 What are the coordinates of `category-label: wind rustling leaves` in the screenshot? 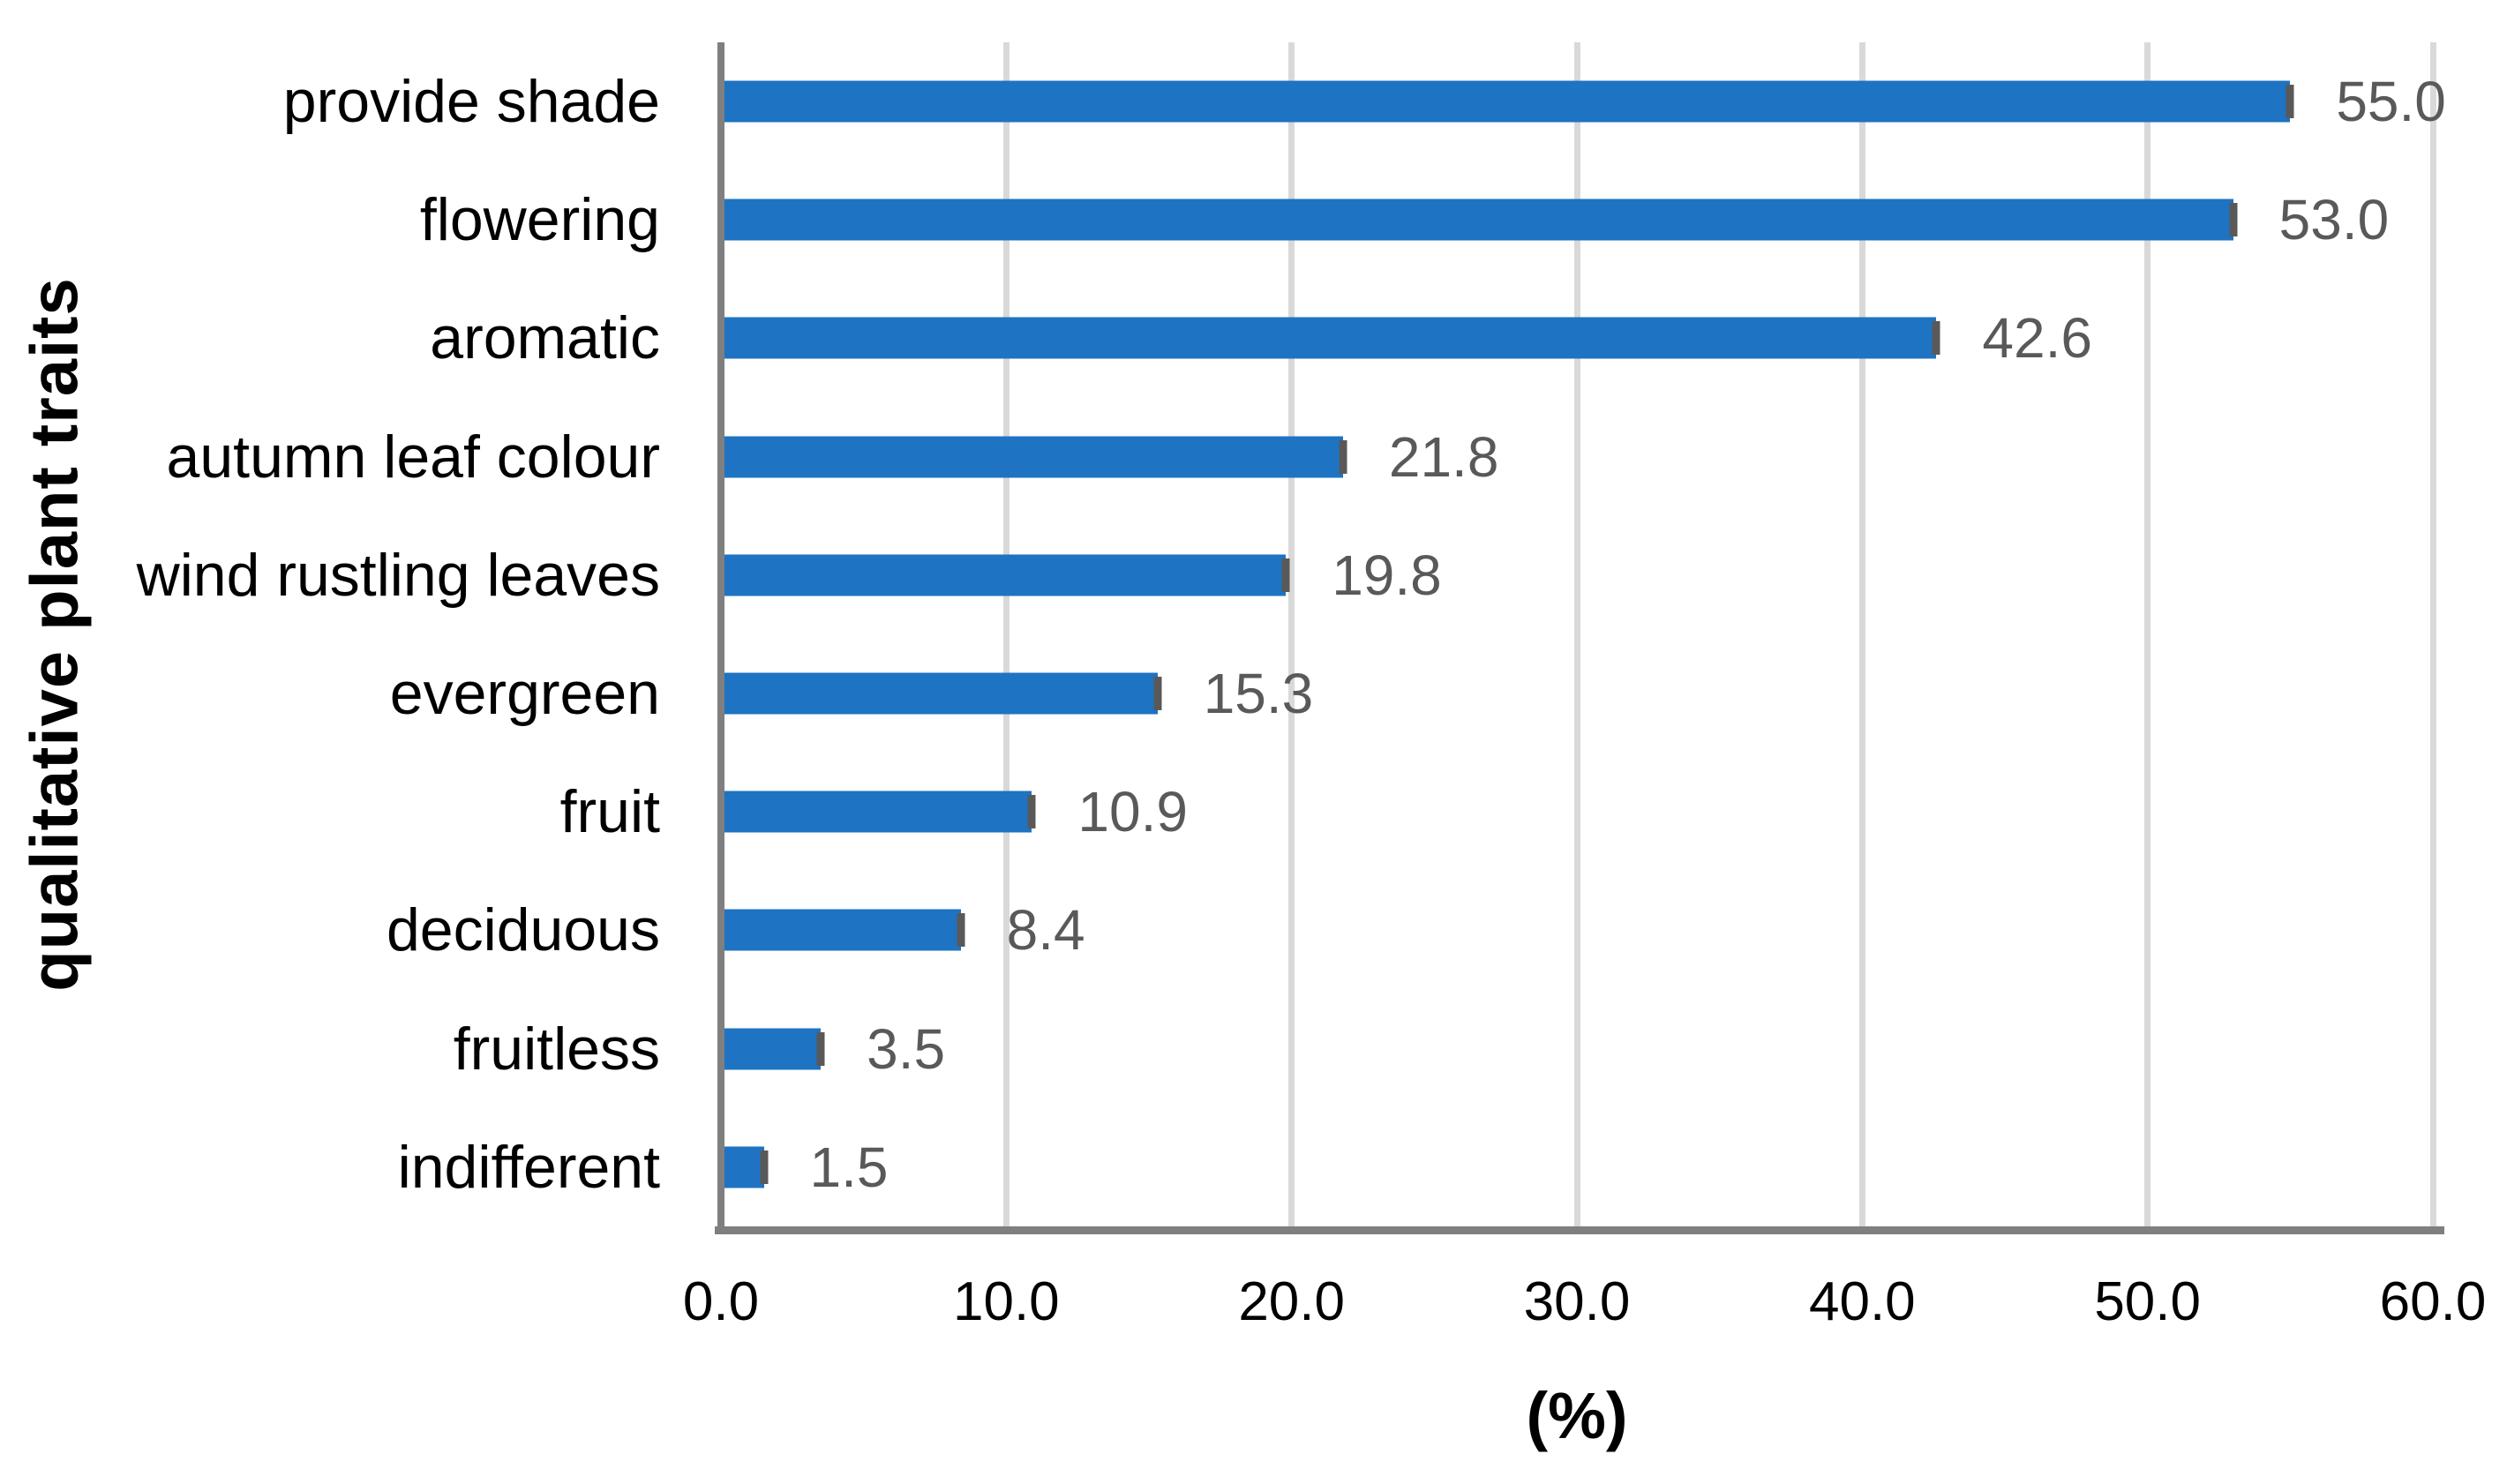 It's located at (398, 575).